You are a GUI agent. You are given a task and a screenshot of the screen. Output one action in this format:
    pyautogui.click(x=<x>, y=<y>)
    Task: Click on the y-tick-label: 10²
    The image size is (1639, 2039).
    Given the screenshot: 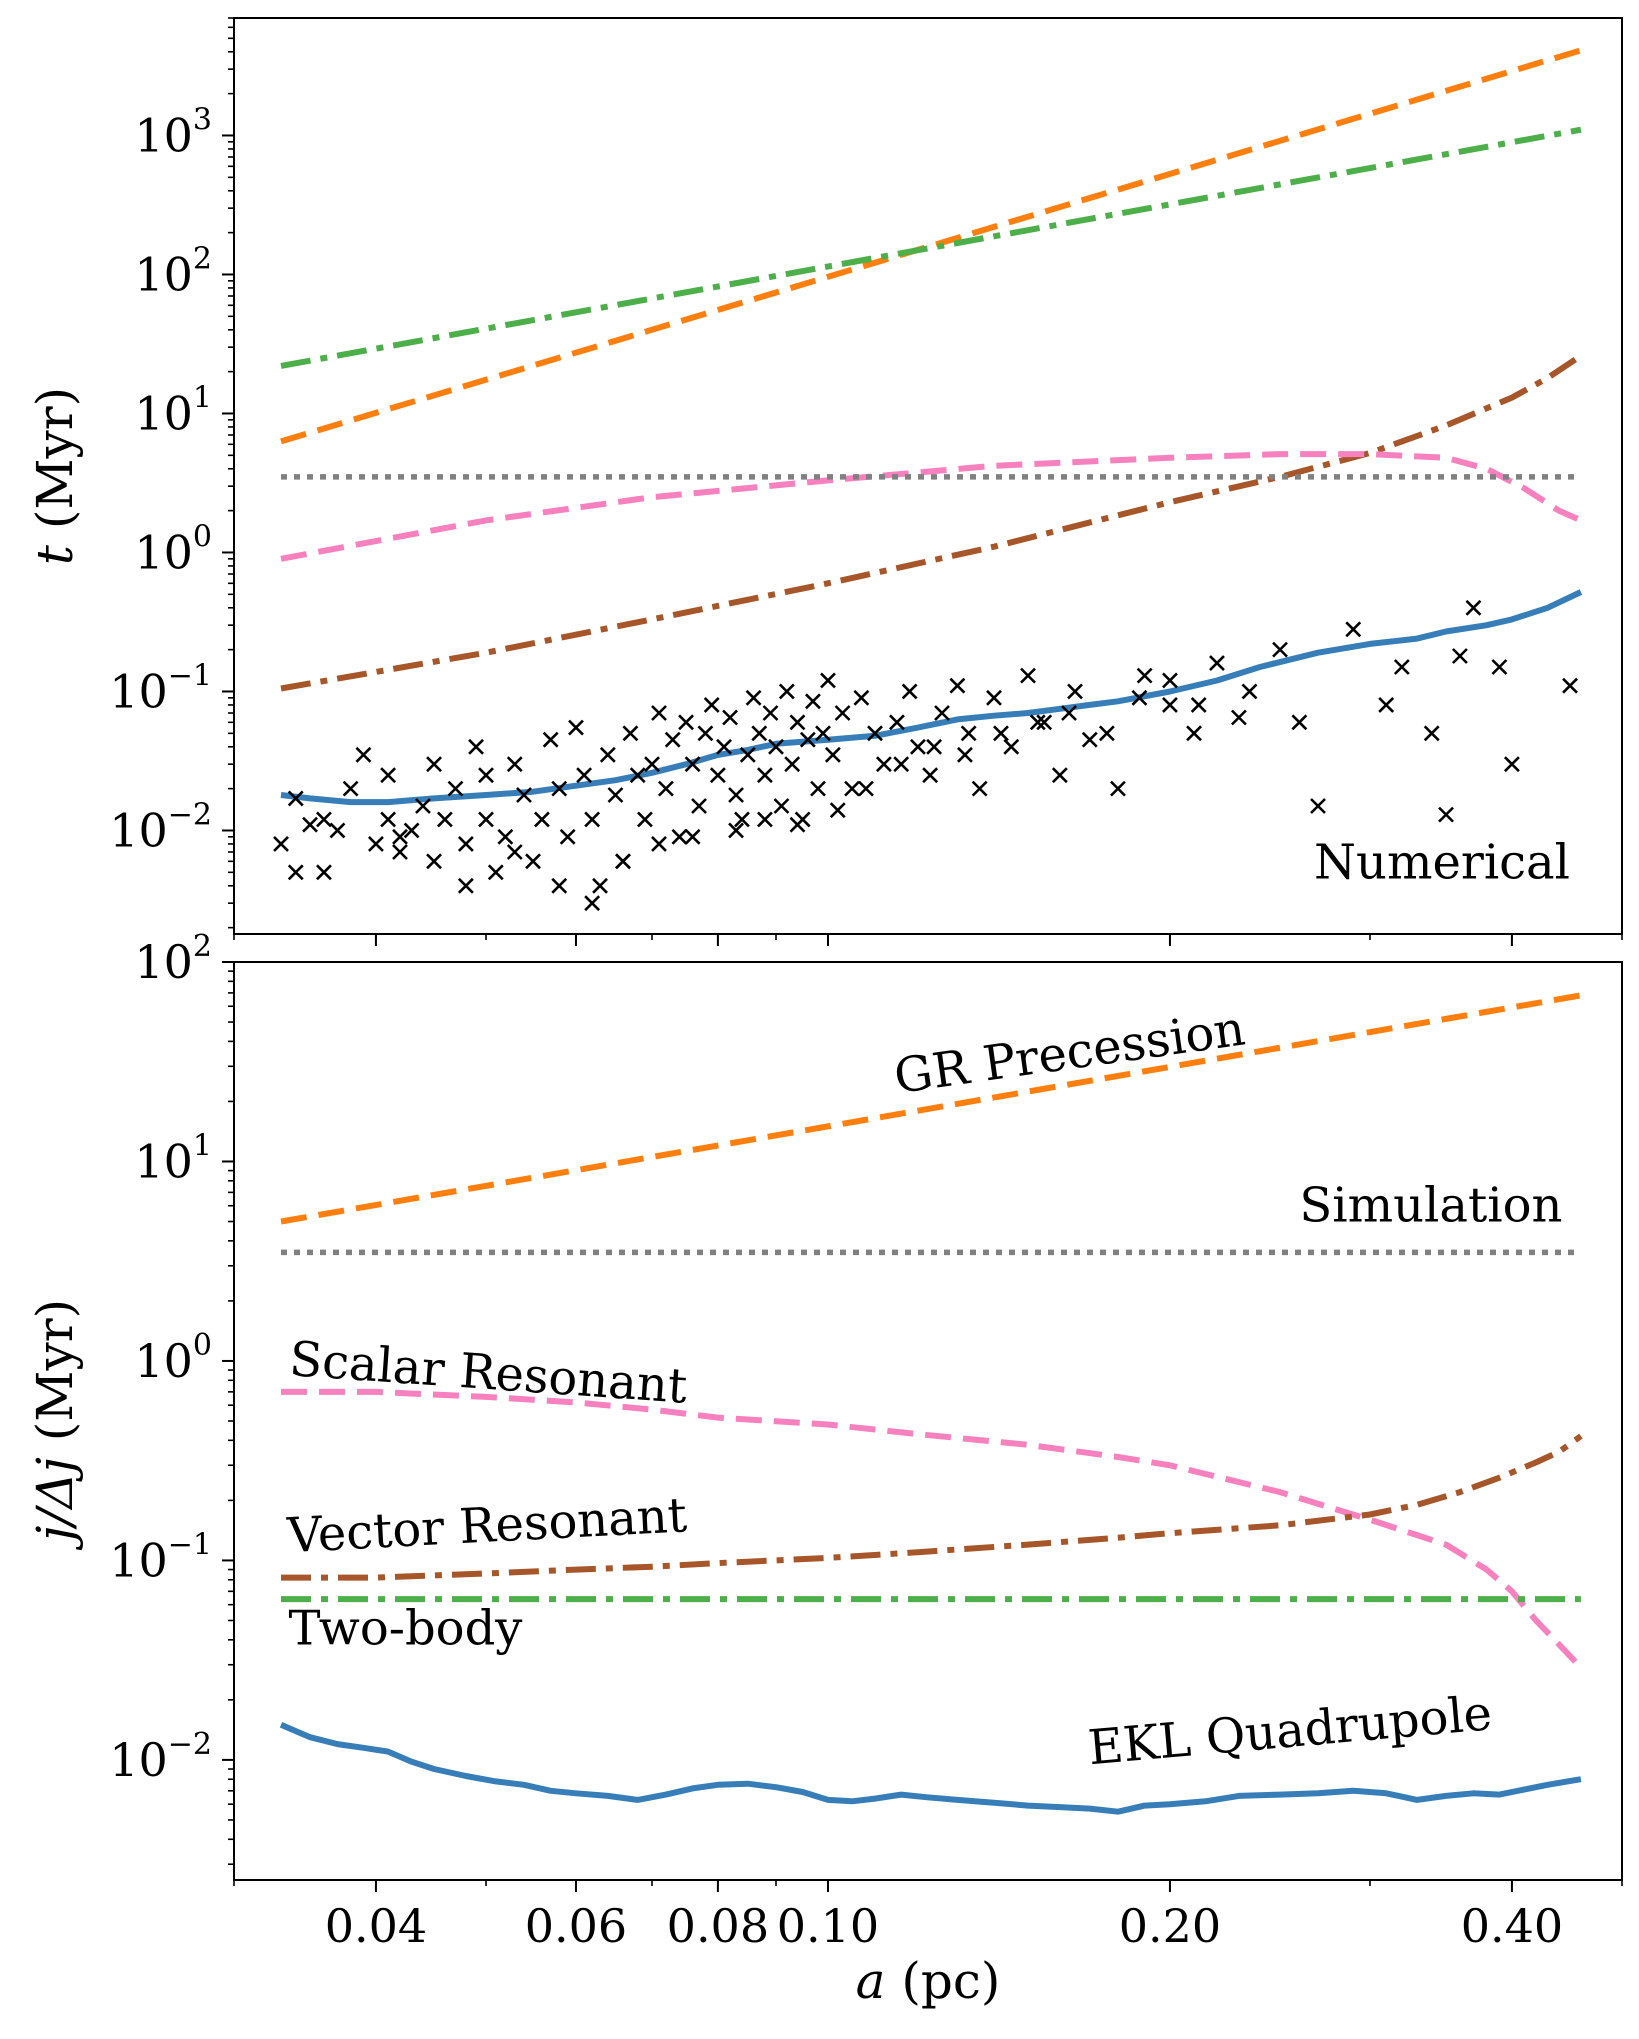 What is the action you would take?
    pyautogui.click(x=173, y=271)
    